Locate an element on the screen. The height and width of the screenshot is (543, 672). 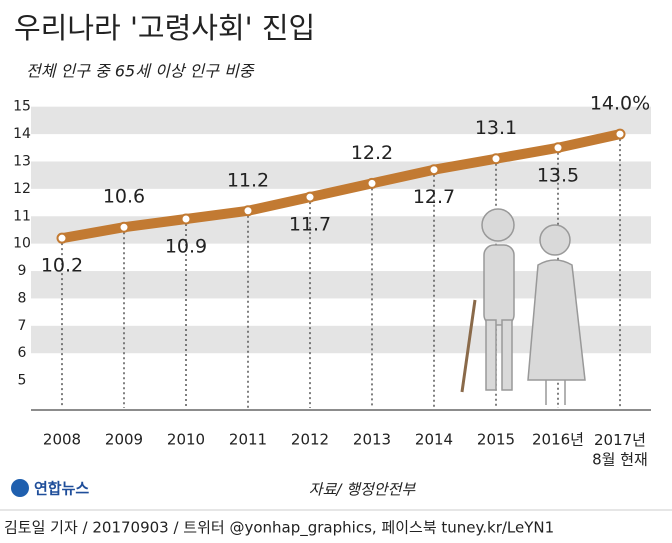
x-tick-label: 2011 is located at coordinates (248, 440).